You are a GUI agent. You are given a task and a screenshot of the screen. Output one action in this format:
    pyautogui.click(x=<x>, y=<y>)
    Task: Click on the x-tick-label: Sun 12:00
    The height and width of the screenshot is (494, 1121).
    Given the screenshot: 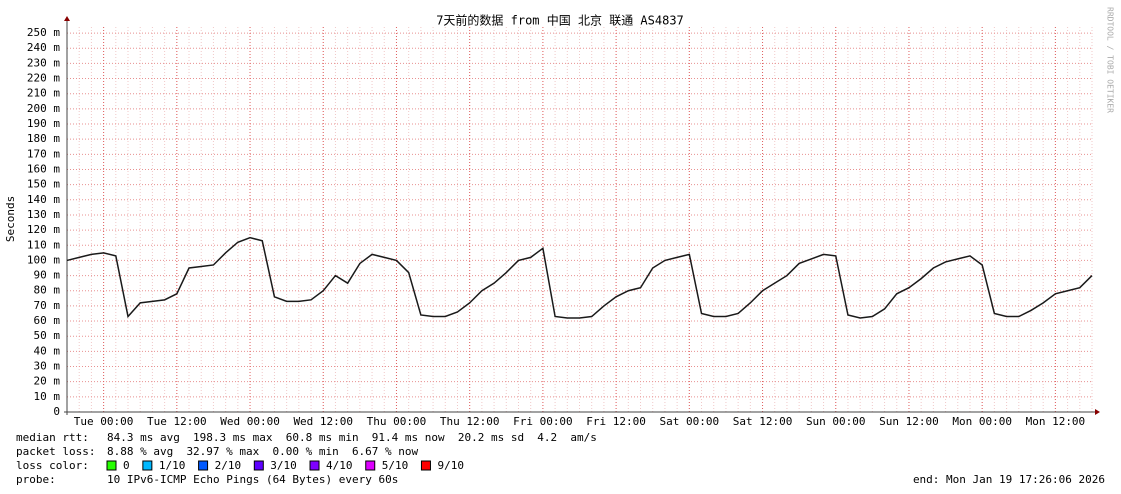 What is the action you would take?
    pyautogui.click(x=909, y=421)
    